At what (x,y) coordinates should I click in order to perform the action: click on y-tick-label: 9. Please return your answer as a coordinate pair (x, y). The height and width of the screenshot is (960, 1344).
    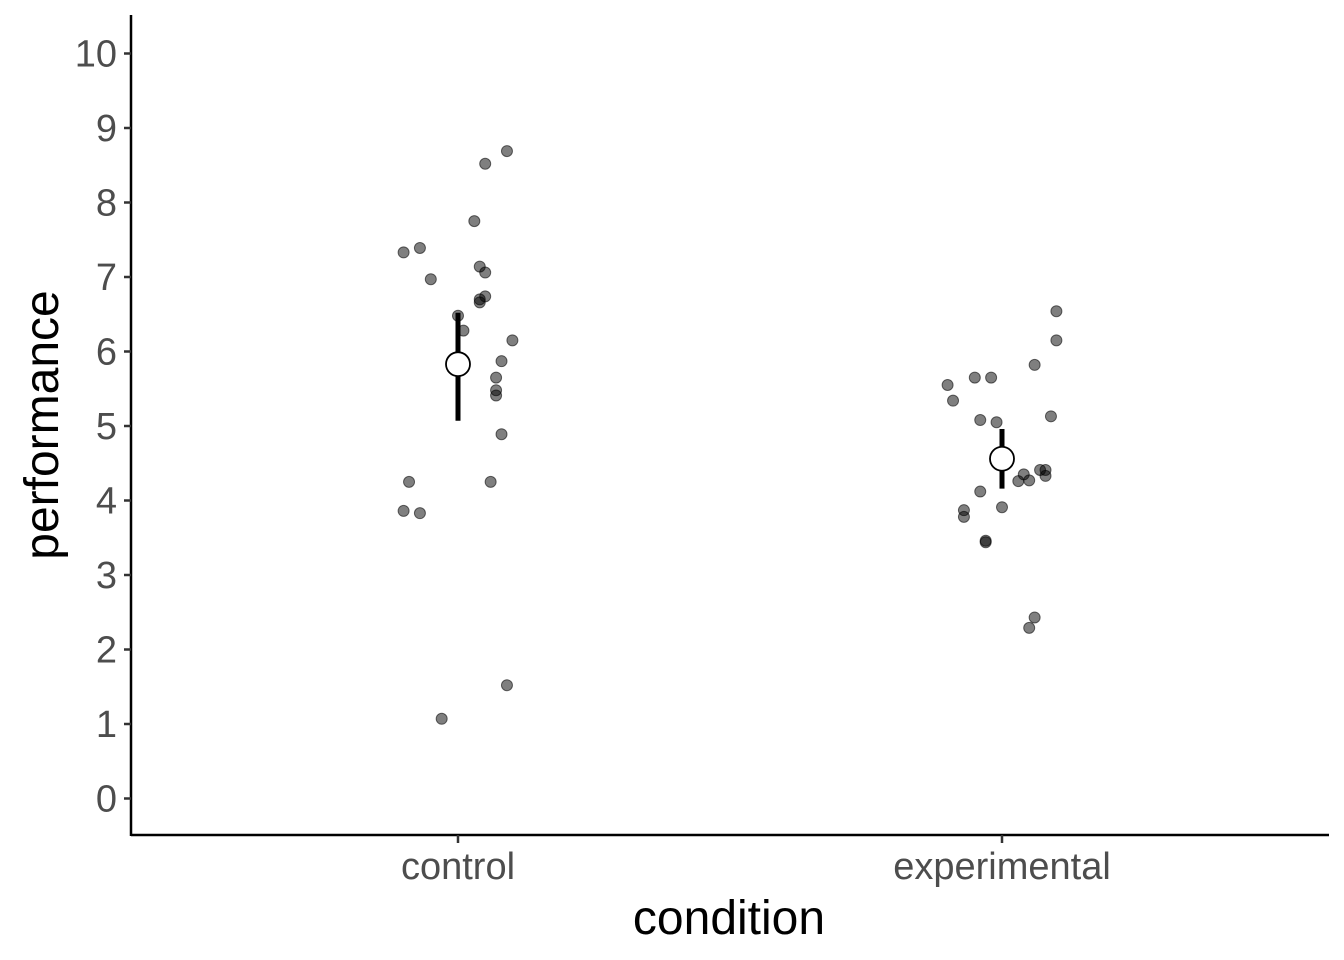
    Looking at the image, I should click on (106, 129).